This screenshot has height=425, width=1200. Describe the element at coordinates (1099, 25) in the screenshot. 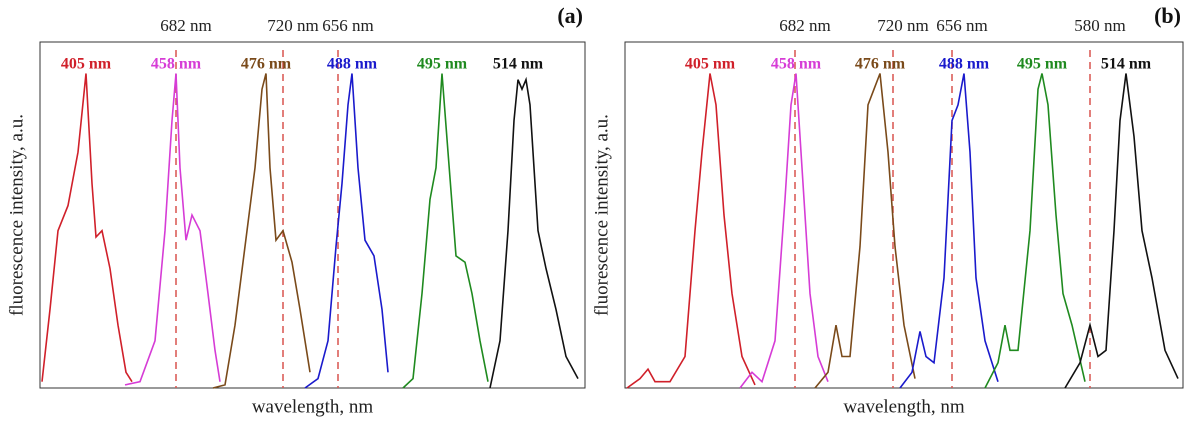

I see `reference-label: 580 nm` at that location.